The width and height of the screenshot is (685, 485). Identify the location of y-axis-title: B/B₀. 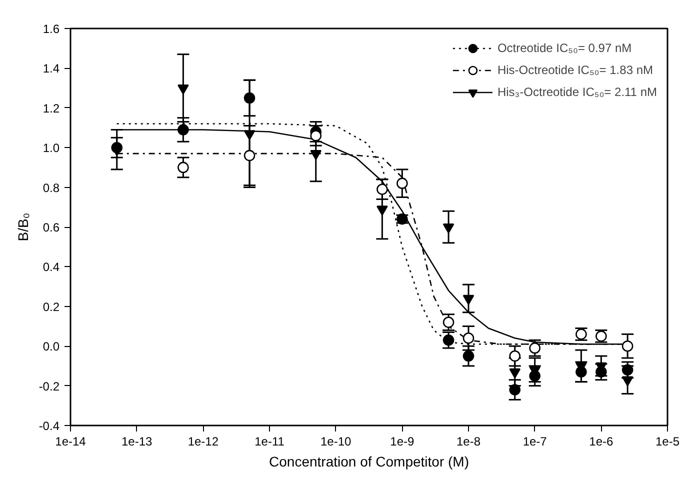
(22, 227).